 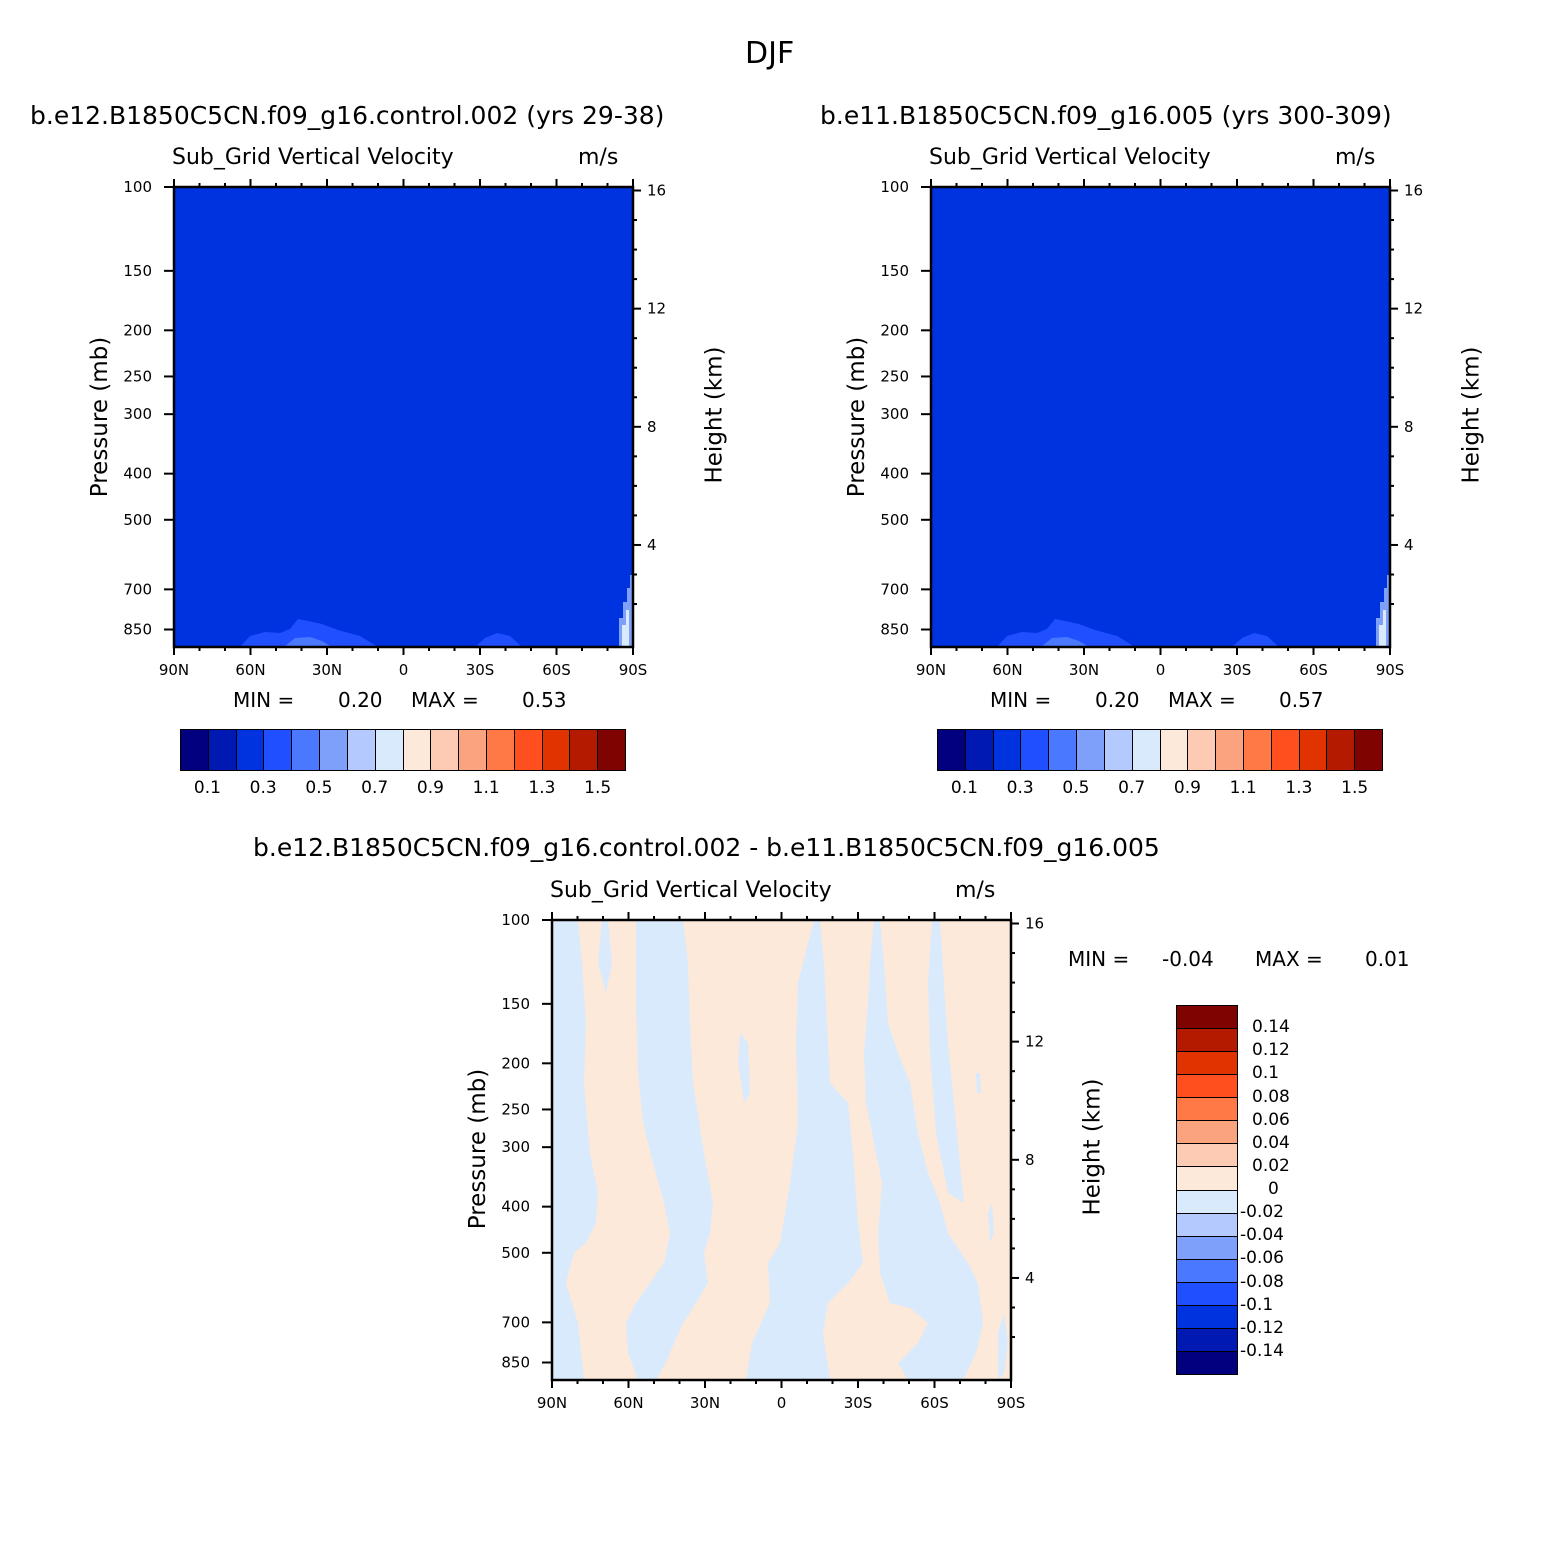 What do you see at coordinates (1271, 1142) in the screenshot?
I see `colorbar-label: 0.04` at bounding box center [1271, 1142].